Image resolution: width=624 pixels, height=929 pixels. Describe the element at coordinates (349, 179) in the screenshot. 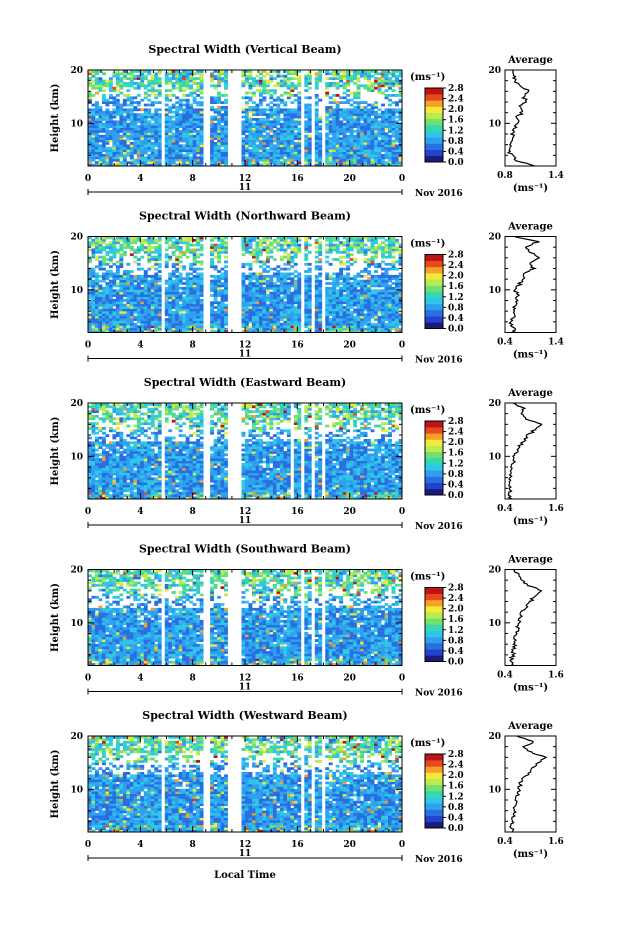

I see `x-tick-label: 20` at that location.